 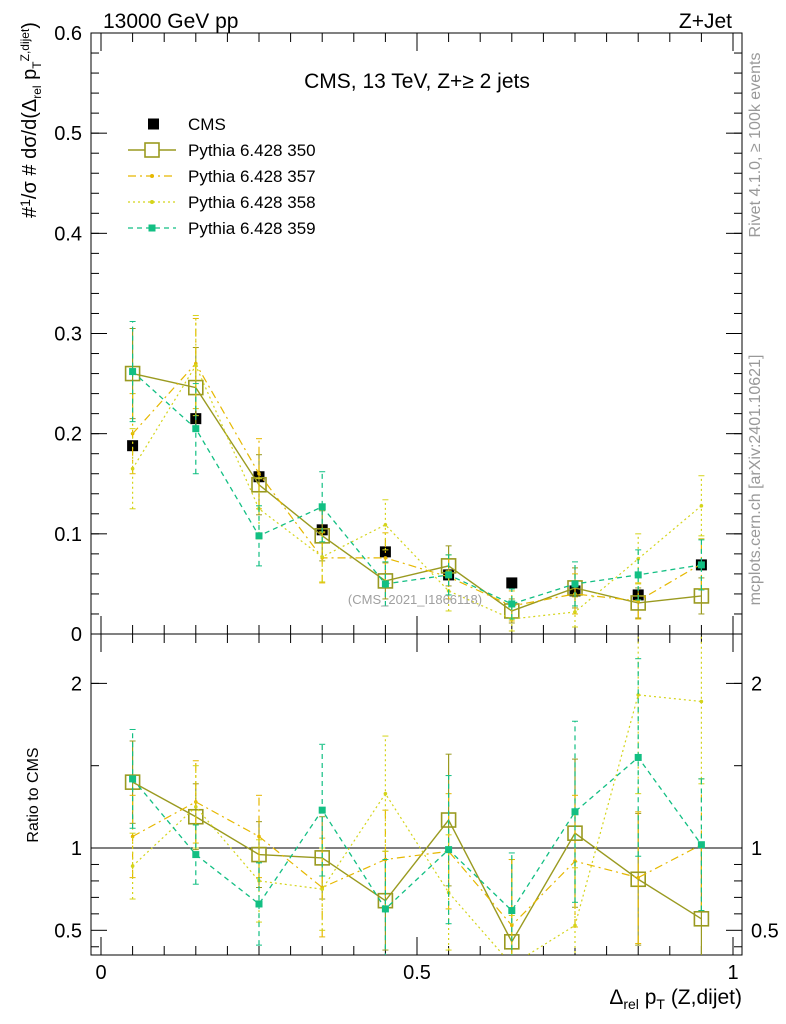 What do you see at coordinates (765, 931) in the screenshot?
I see `ratio-ytick-label-right: 0.5` at bounding box center [765, 931].